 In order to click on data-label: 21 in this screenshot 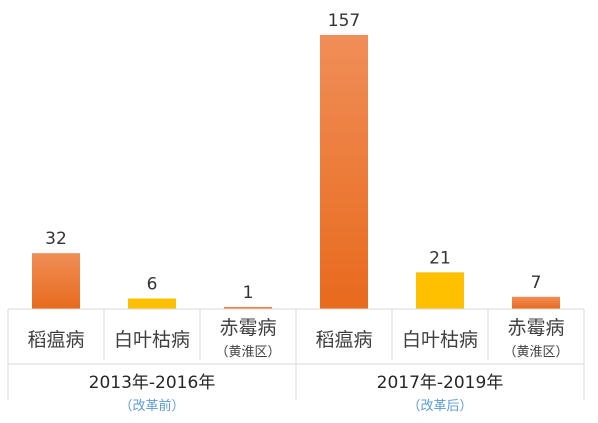, I will do `click(440, 258)`.